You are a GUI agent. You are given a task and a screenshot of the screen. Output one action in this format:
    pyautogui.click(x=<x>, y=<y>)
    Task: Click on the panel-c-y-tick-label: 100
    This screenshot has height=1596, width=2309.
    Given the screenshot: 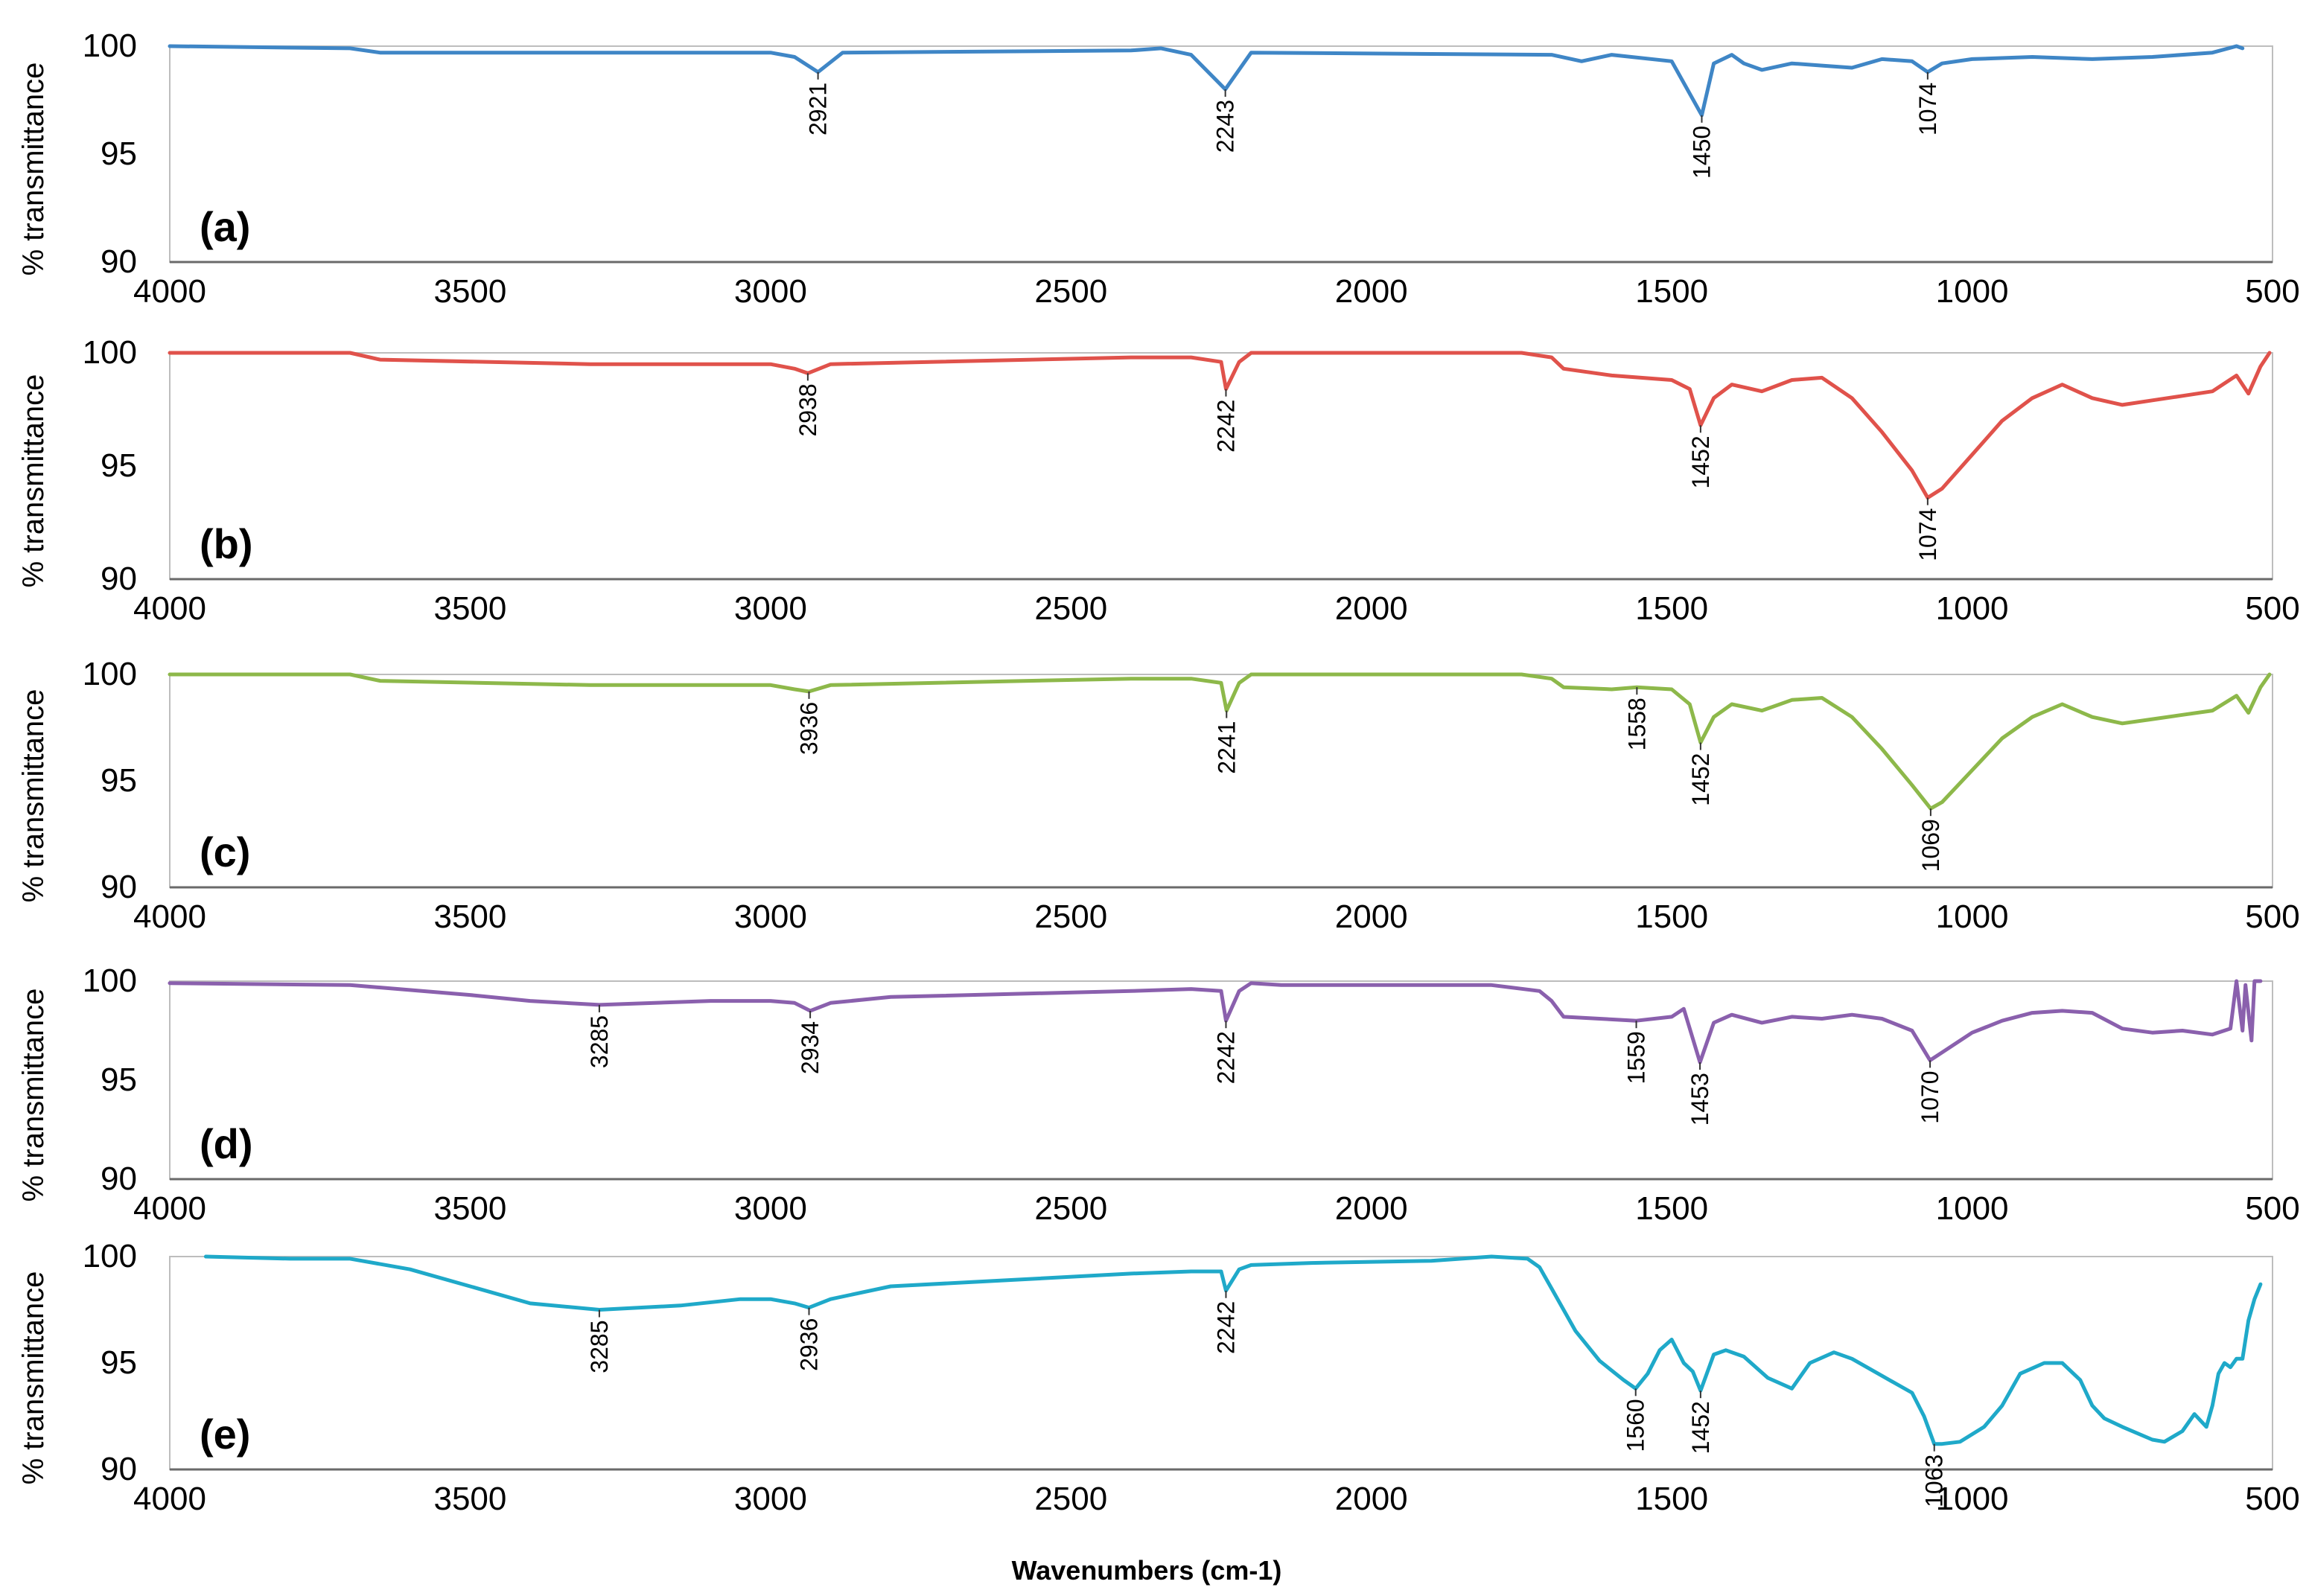 What is the action you would take?
    pyautogui.click(x=110, y=674)
    